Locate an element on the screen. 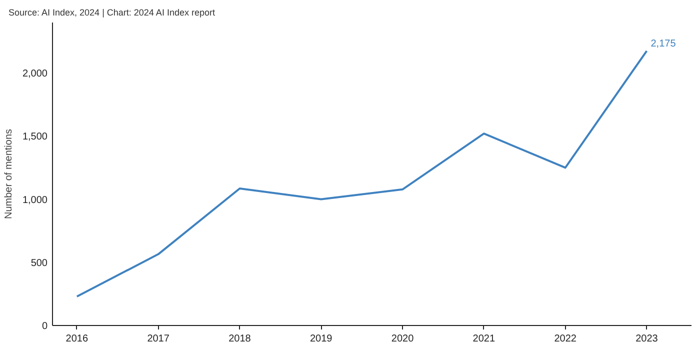  source-note: Source: AI Index, 2024 | Chart: 2024 AI Index report is located at coordinates (112, 13).